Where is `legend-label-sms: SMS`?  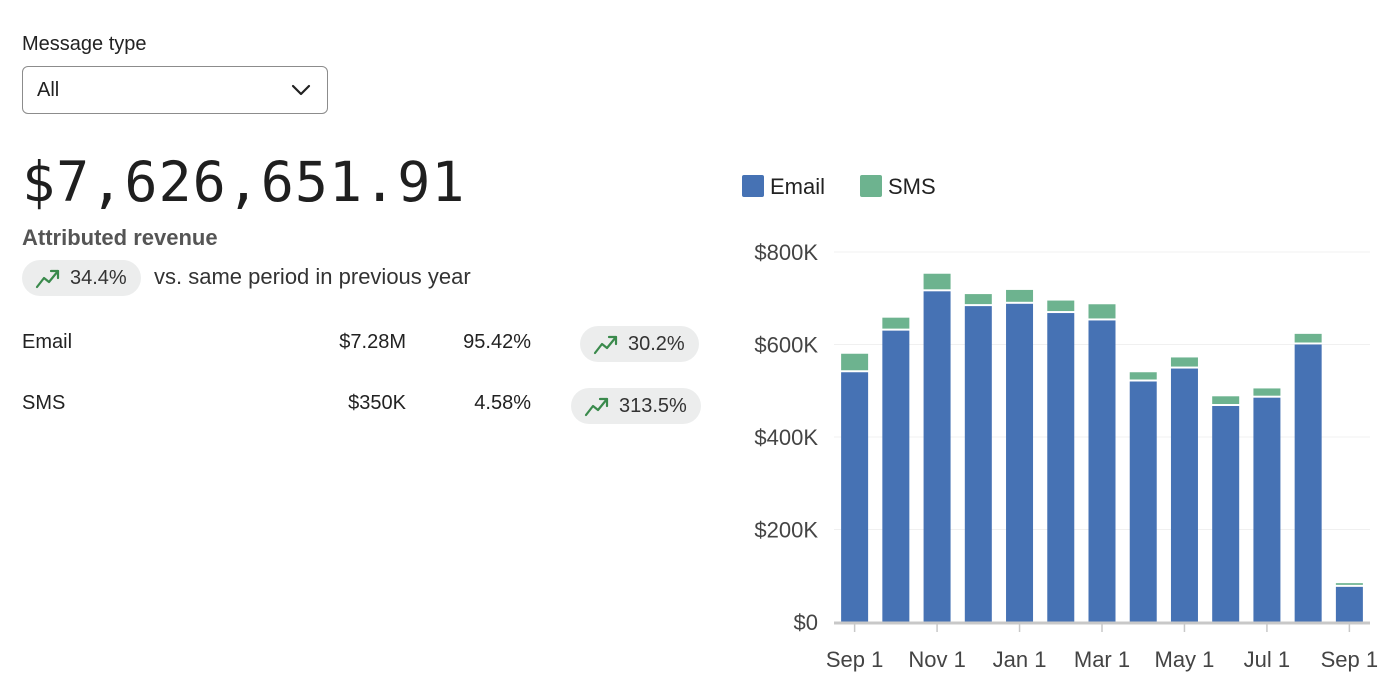 legend-label-sms: SMS is located at coordinates (912, 186).